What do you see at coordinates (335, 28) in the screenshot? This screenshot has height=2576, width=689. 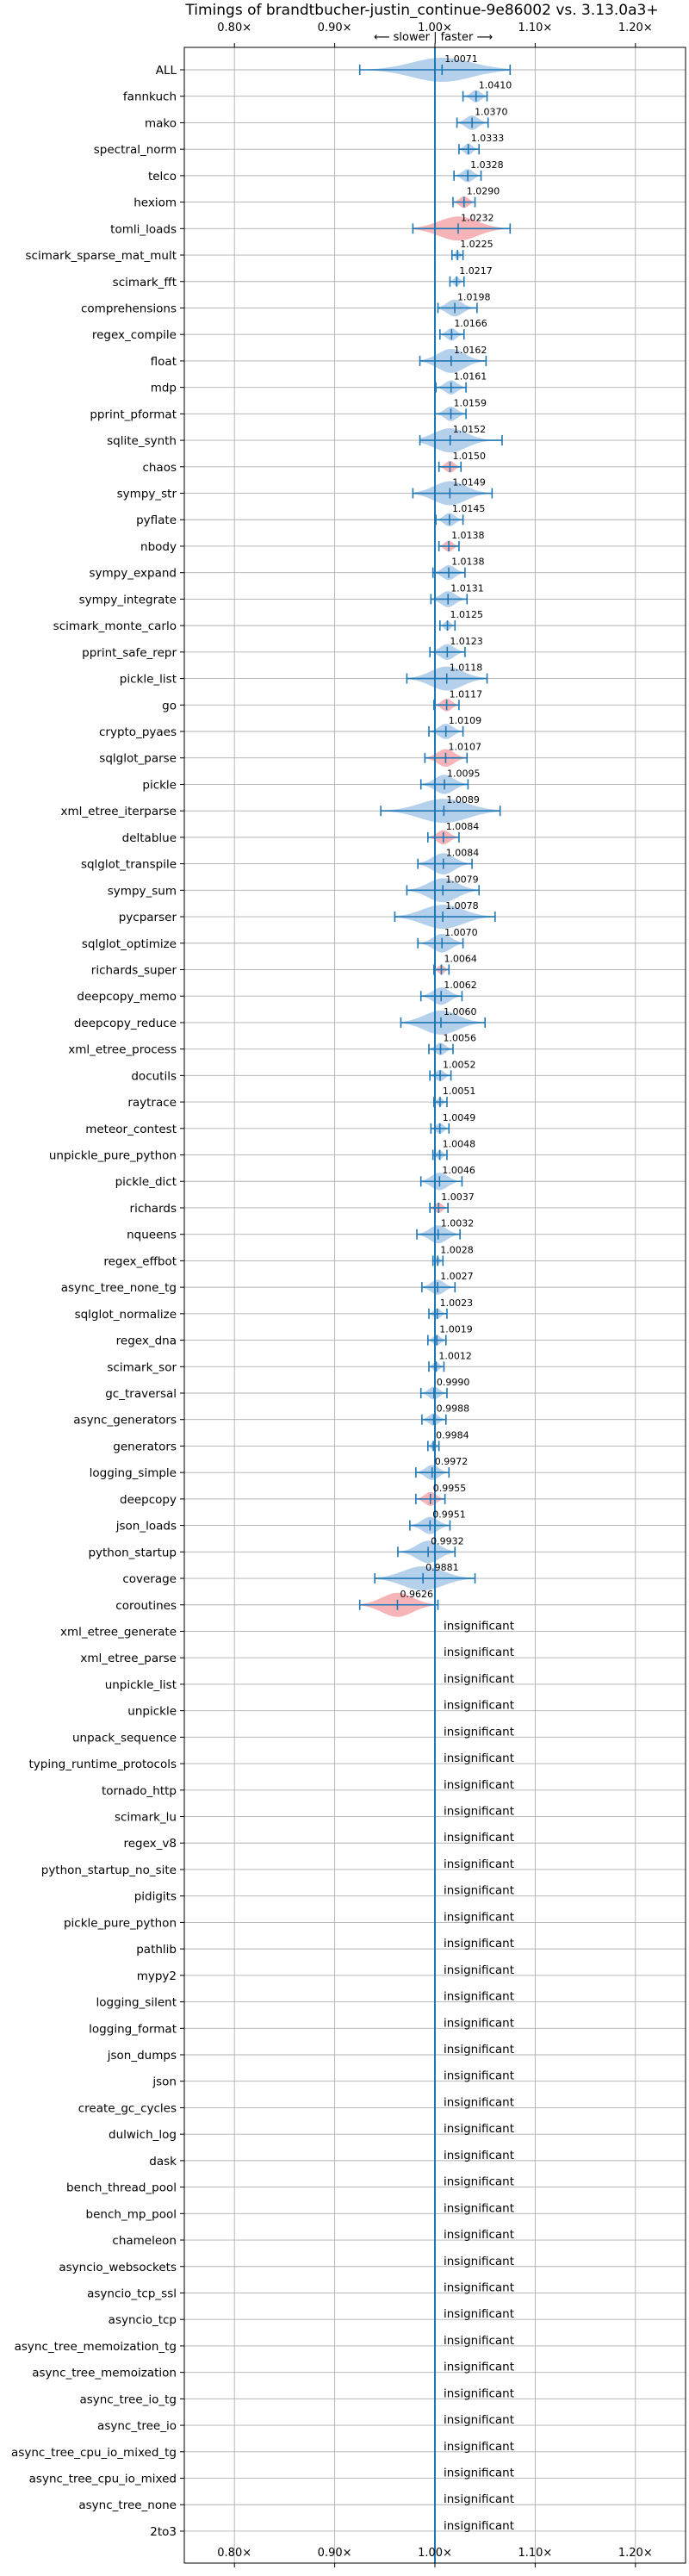 I see `x-tick-label-top: 0.90×` at bounding box center [335, 28].